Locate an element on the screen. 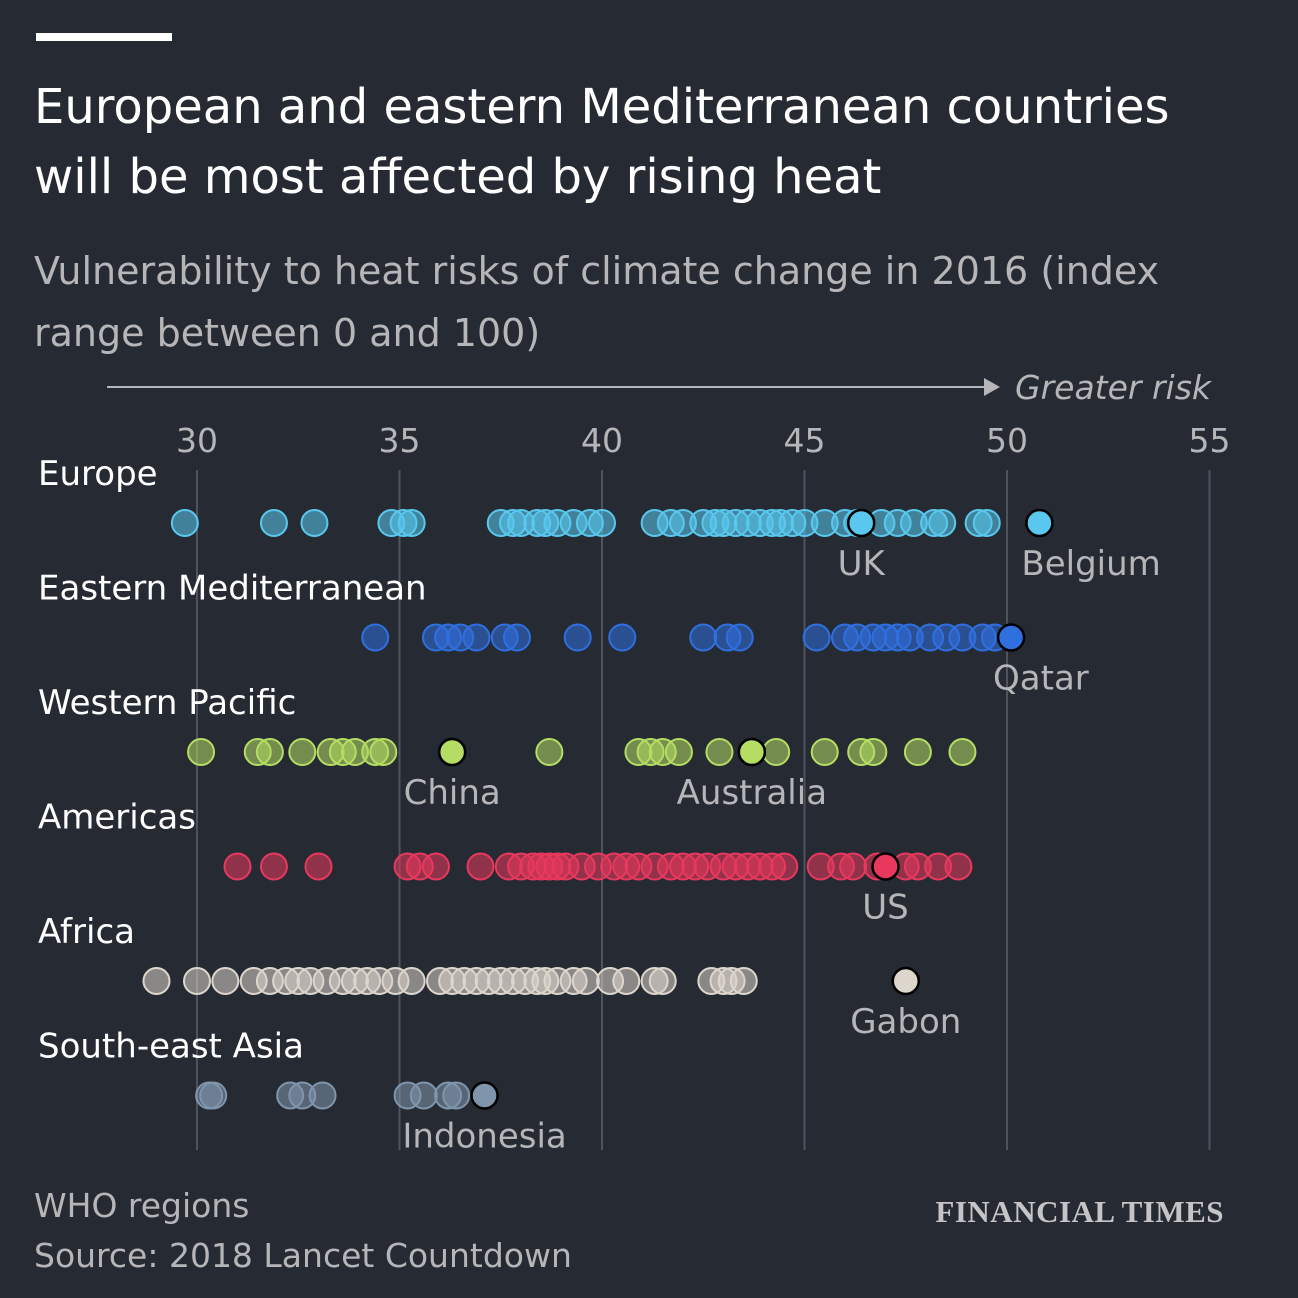 The width and height of the screenshot is (1298, 1298). region-label-americas: Americas is located at coordinates (117, 818).